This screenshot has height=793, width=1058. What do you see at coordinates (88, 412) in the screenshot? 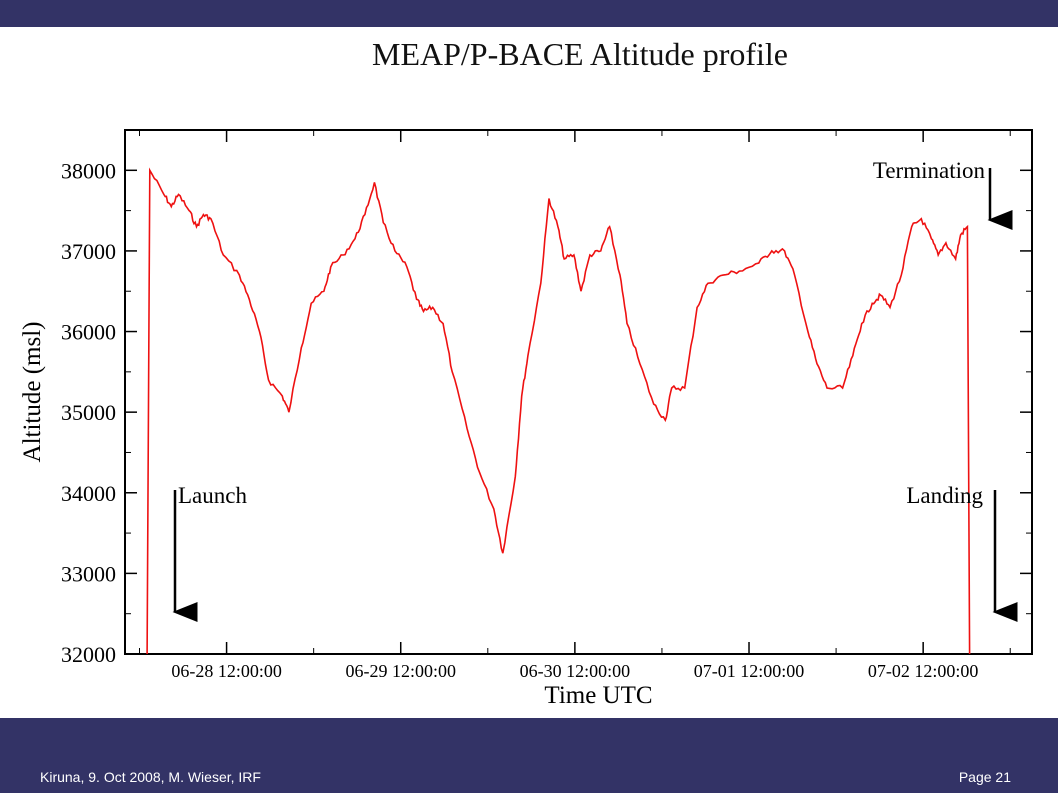
I see `y-tick-label: 35000` at bounding box center [88, 412].